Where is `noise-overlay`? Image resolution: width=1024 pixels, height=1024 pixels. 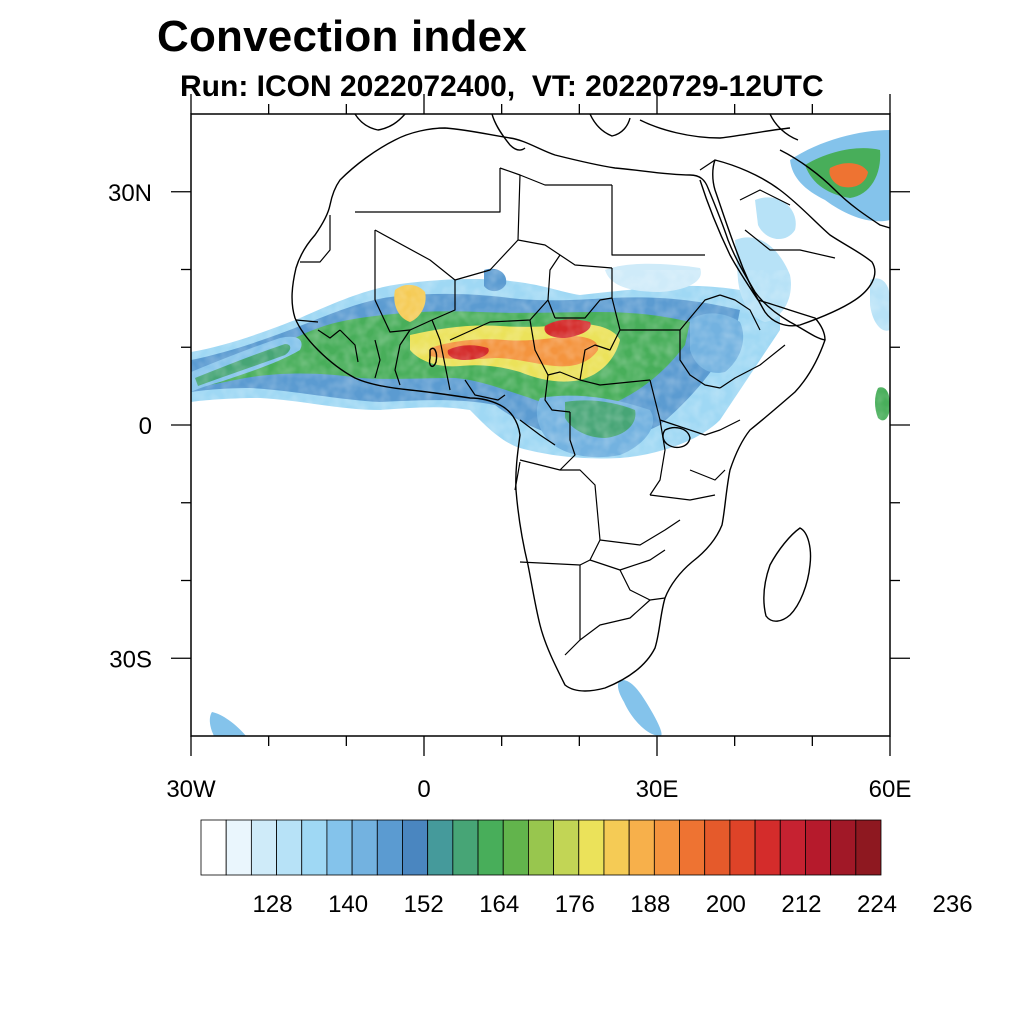
noise-overlay is located at coordinates (540, 370).